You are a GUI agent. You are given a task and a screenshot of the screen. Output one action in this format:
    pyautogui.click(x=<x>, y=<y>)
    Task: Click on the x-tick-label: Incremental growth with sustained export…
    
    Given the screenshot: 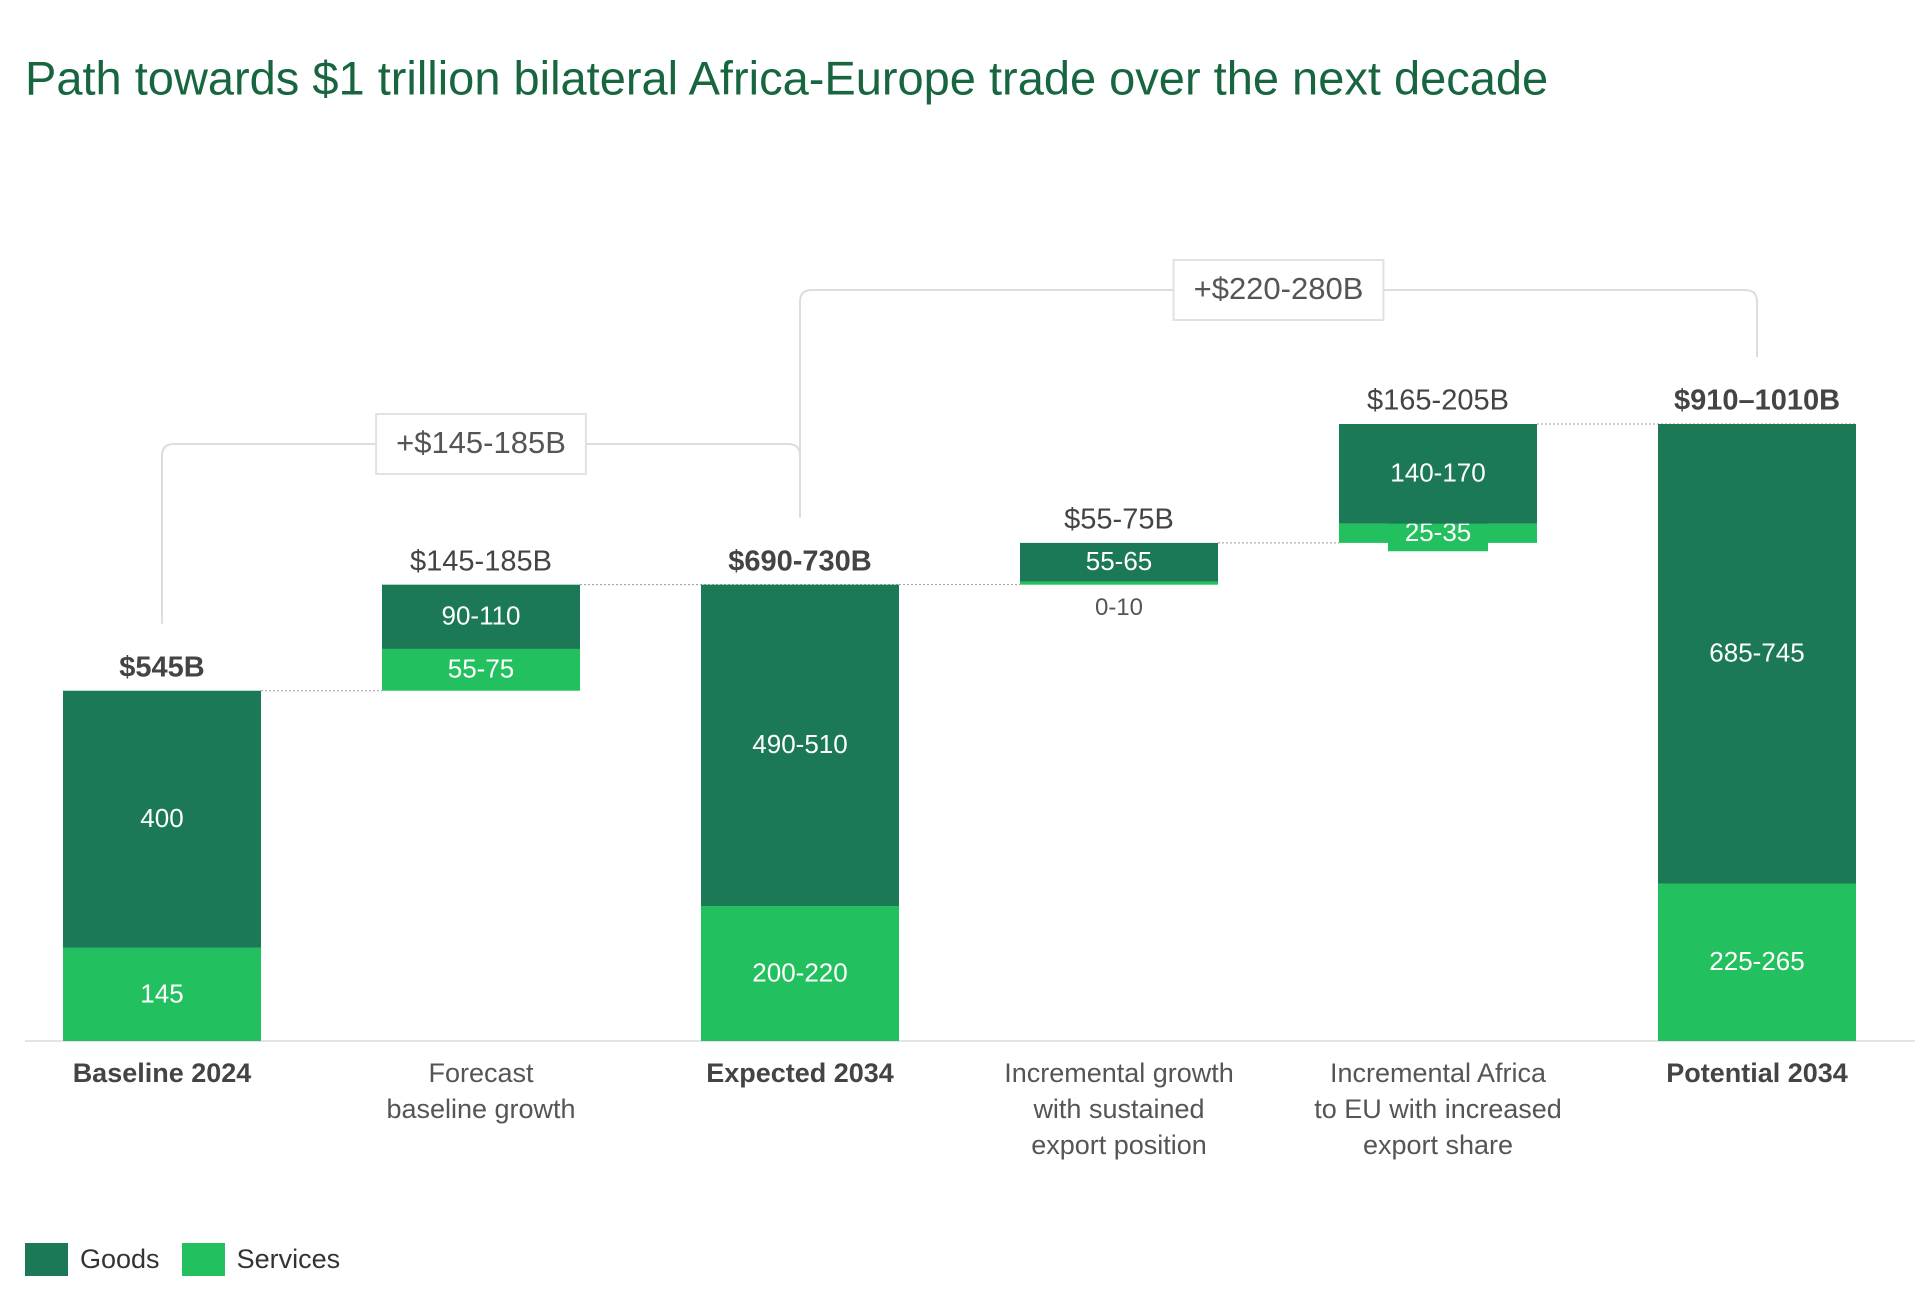 What is the action you would take?
    pyautogui.click(x=1119, y=1109)
    